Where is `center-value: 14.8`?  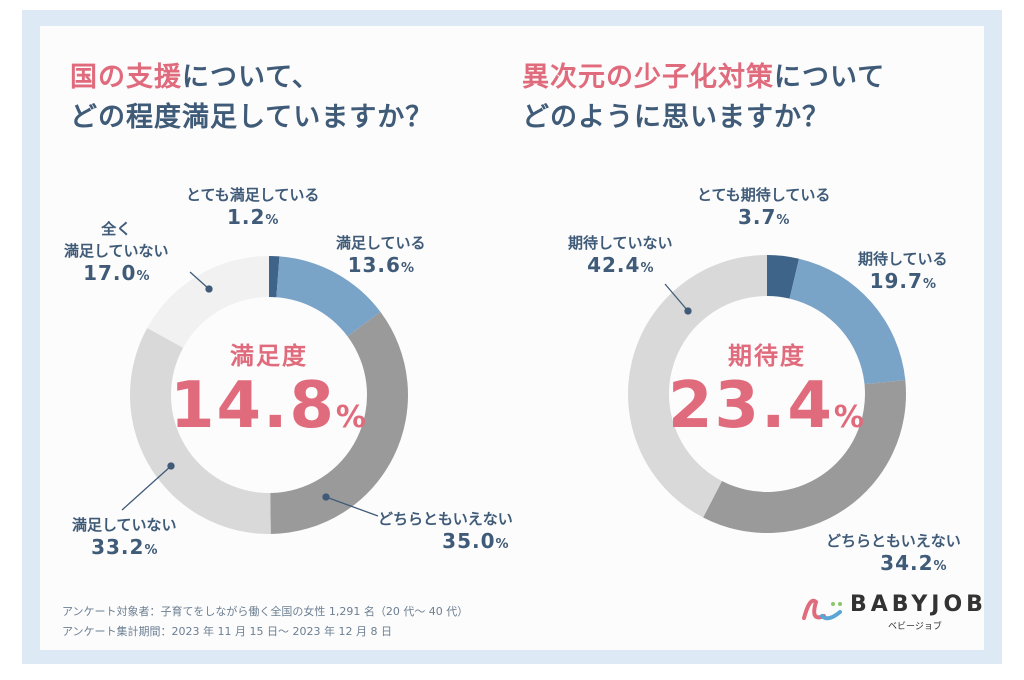
center-value: 14.8 is located at coordinates (253, 406).